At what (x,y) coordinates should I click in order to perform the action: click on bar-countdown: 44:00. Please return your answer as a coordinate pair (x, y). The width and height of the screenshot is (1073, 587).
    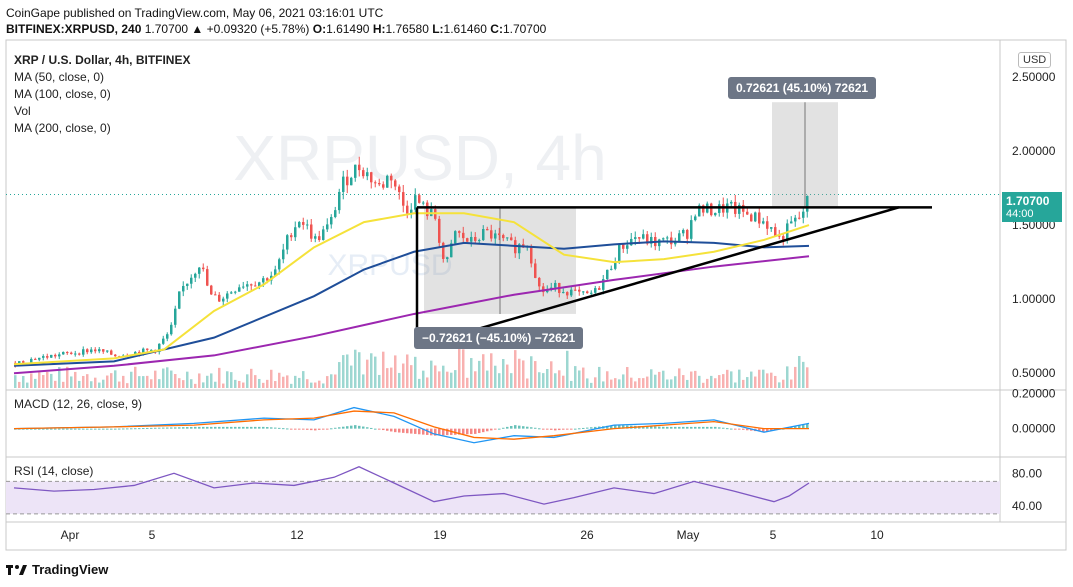
    Looking at the image, I should click on (1020, 214).